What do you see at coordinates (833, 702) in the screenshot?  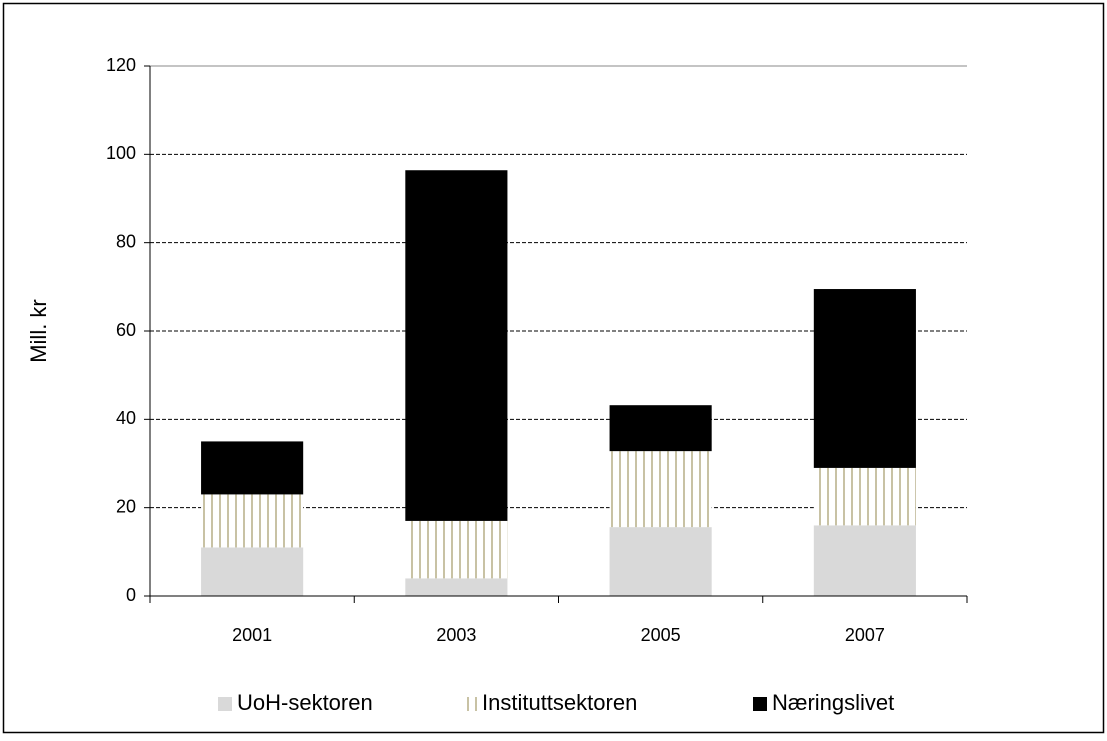 I see `legend-label: Næringslivet` at bounding box center [833, 702].